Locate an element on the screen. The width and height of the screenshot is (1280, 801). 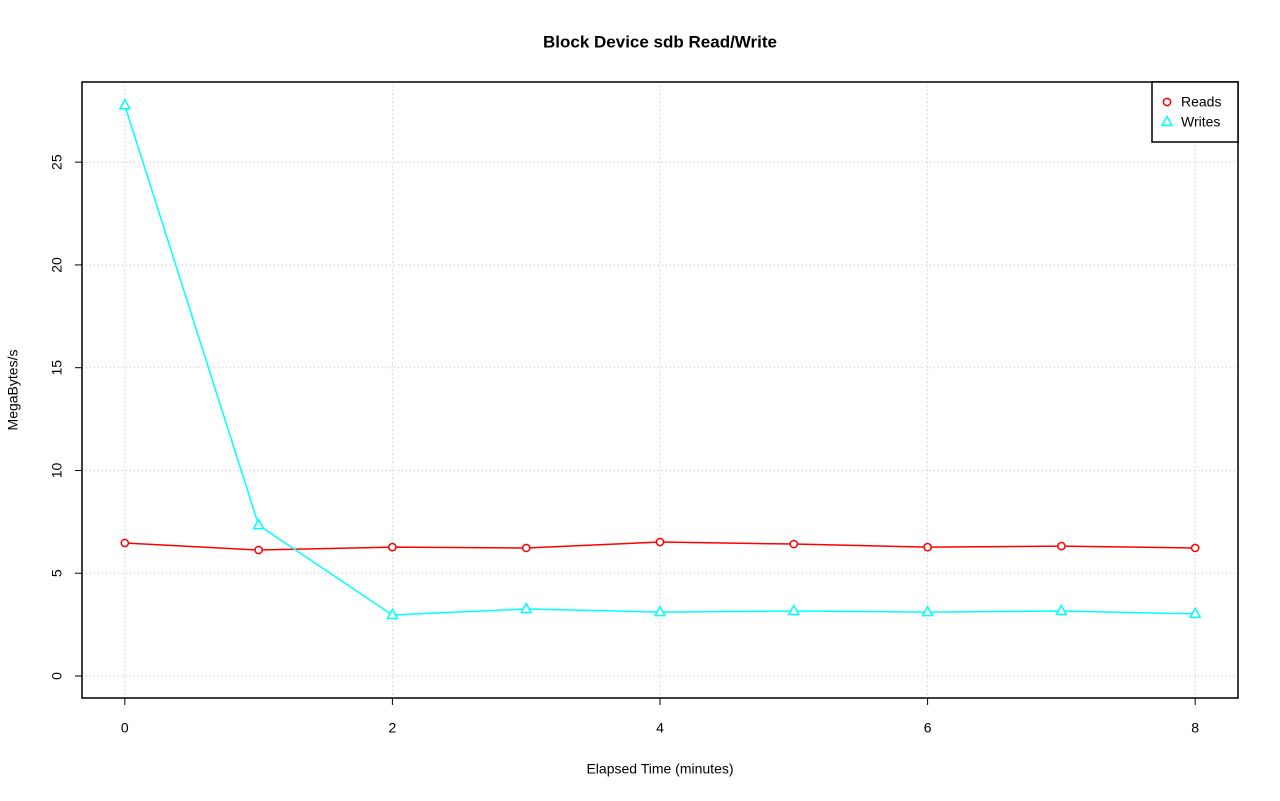
y-tick-label: 0 is located at coordinates (57, 676).